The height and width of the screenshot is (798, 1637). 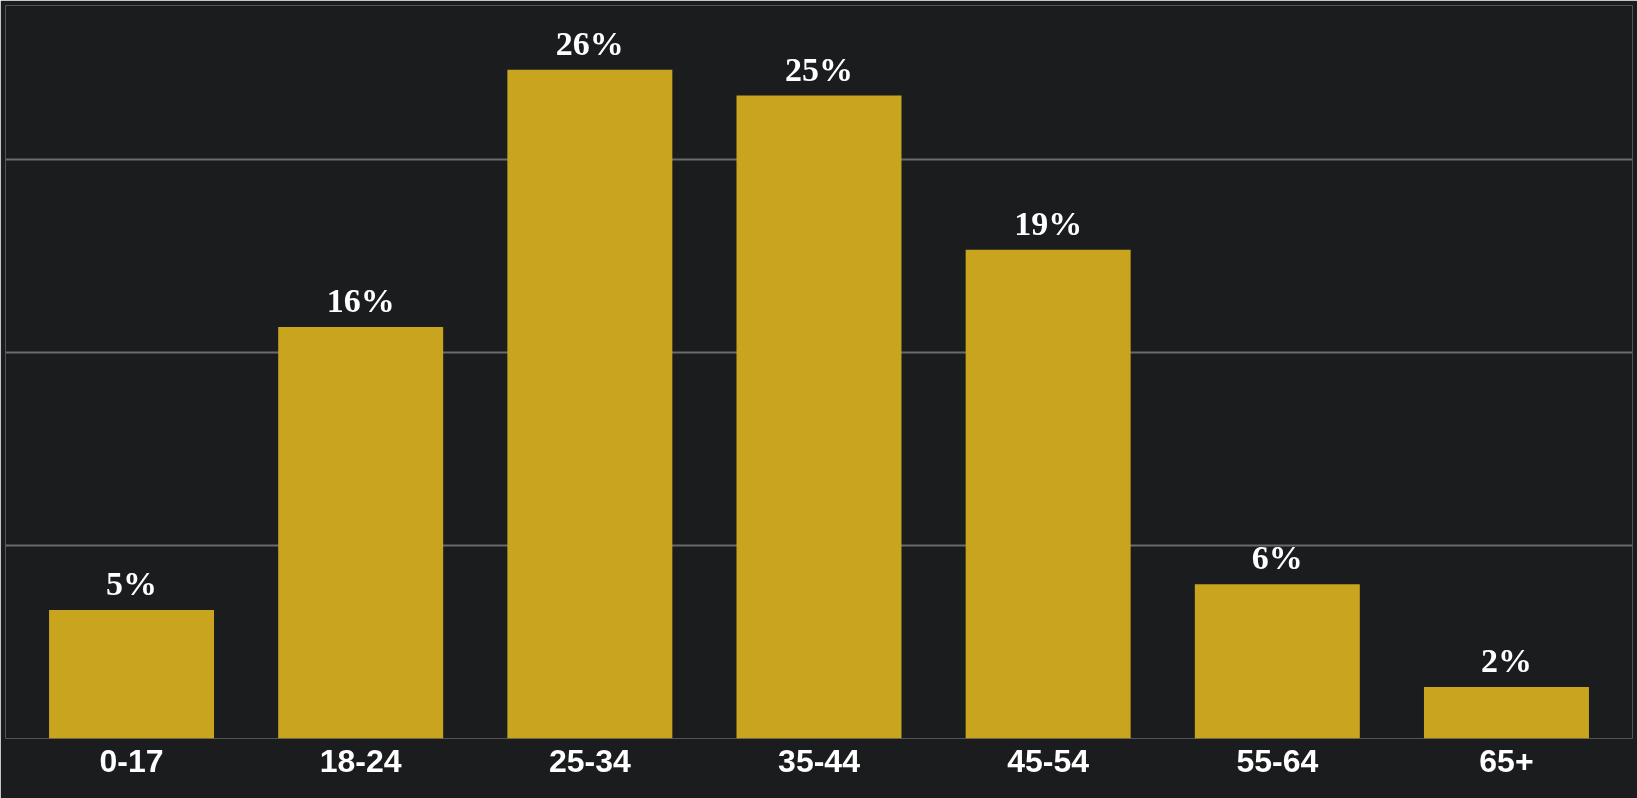 What do you see at coordinates (1506, 760) in the screenshot?
I see `x-tick-label: 65+` at bounding box center [1506, 760].